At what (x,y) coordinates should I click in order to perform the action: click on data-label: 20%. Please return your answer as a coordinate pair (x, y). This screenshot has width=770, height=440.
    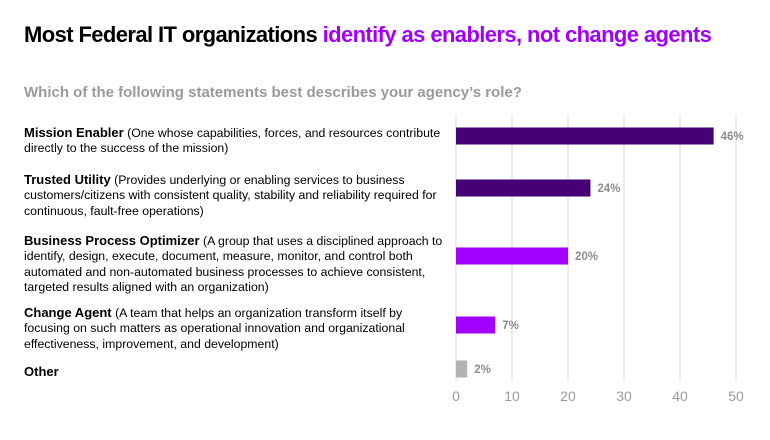
    Looking at the image, I should click on (586, 257).